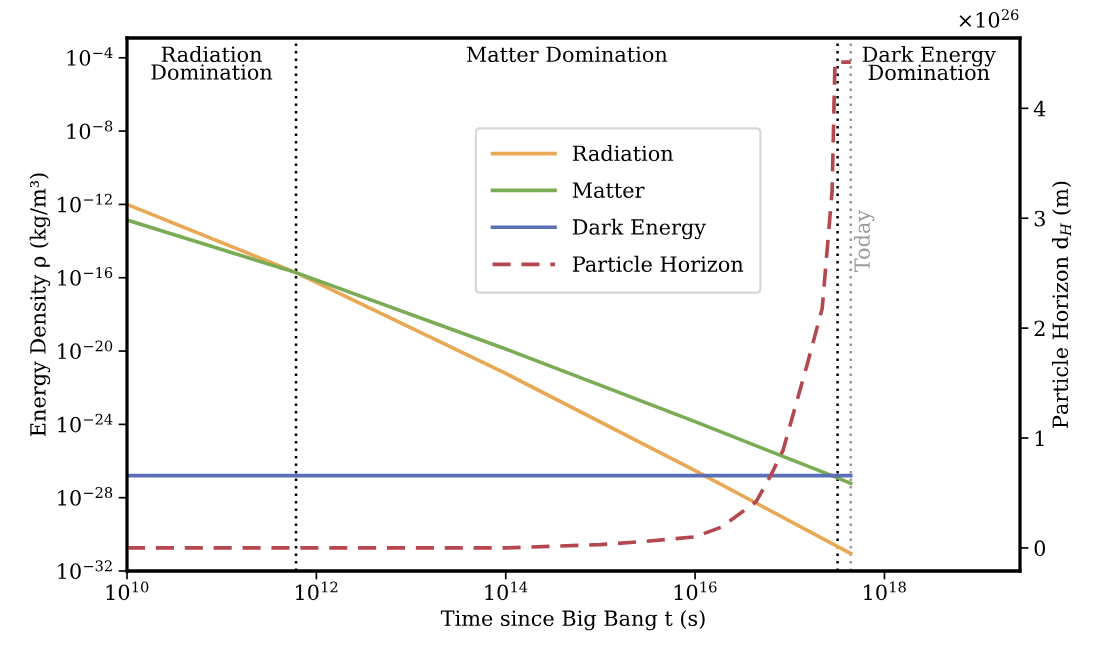 Image resolution: width=1096 pixels, height=650 pixels. What do you see at coordinates (885, 591) in the screenshot?
I see `x-tick-label: 10$^{18}$` at bounding box center [885, 591].